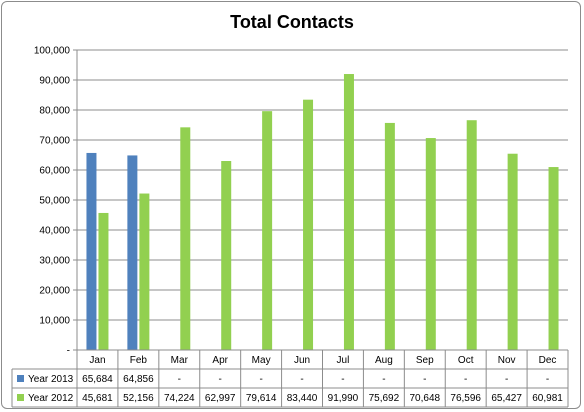  Describe the element at coordinates (68, 351) in the screenshot. I see `y-tick-label: -` at that location.